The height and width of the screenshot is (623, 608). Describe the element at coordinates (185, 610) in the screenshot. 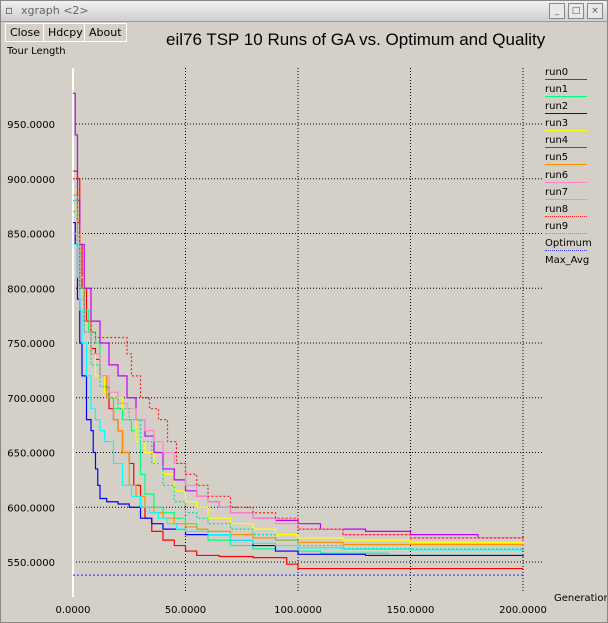

I see `x-tick-label: 50.0000` at that location.